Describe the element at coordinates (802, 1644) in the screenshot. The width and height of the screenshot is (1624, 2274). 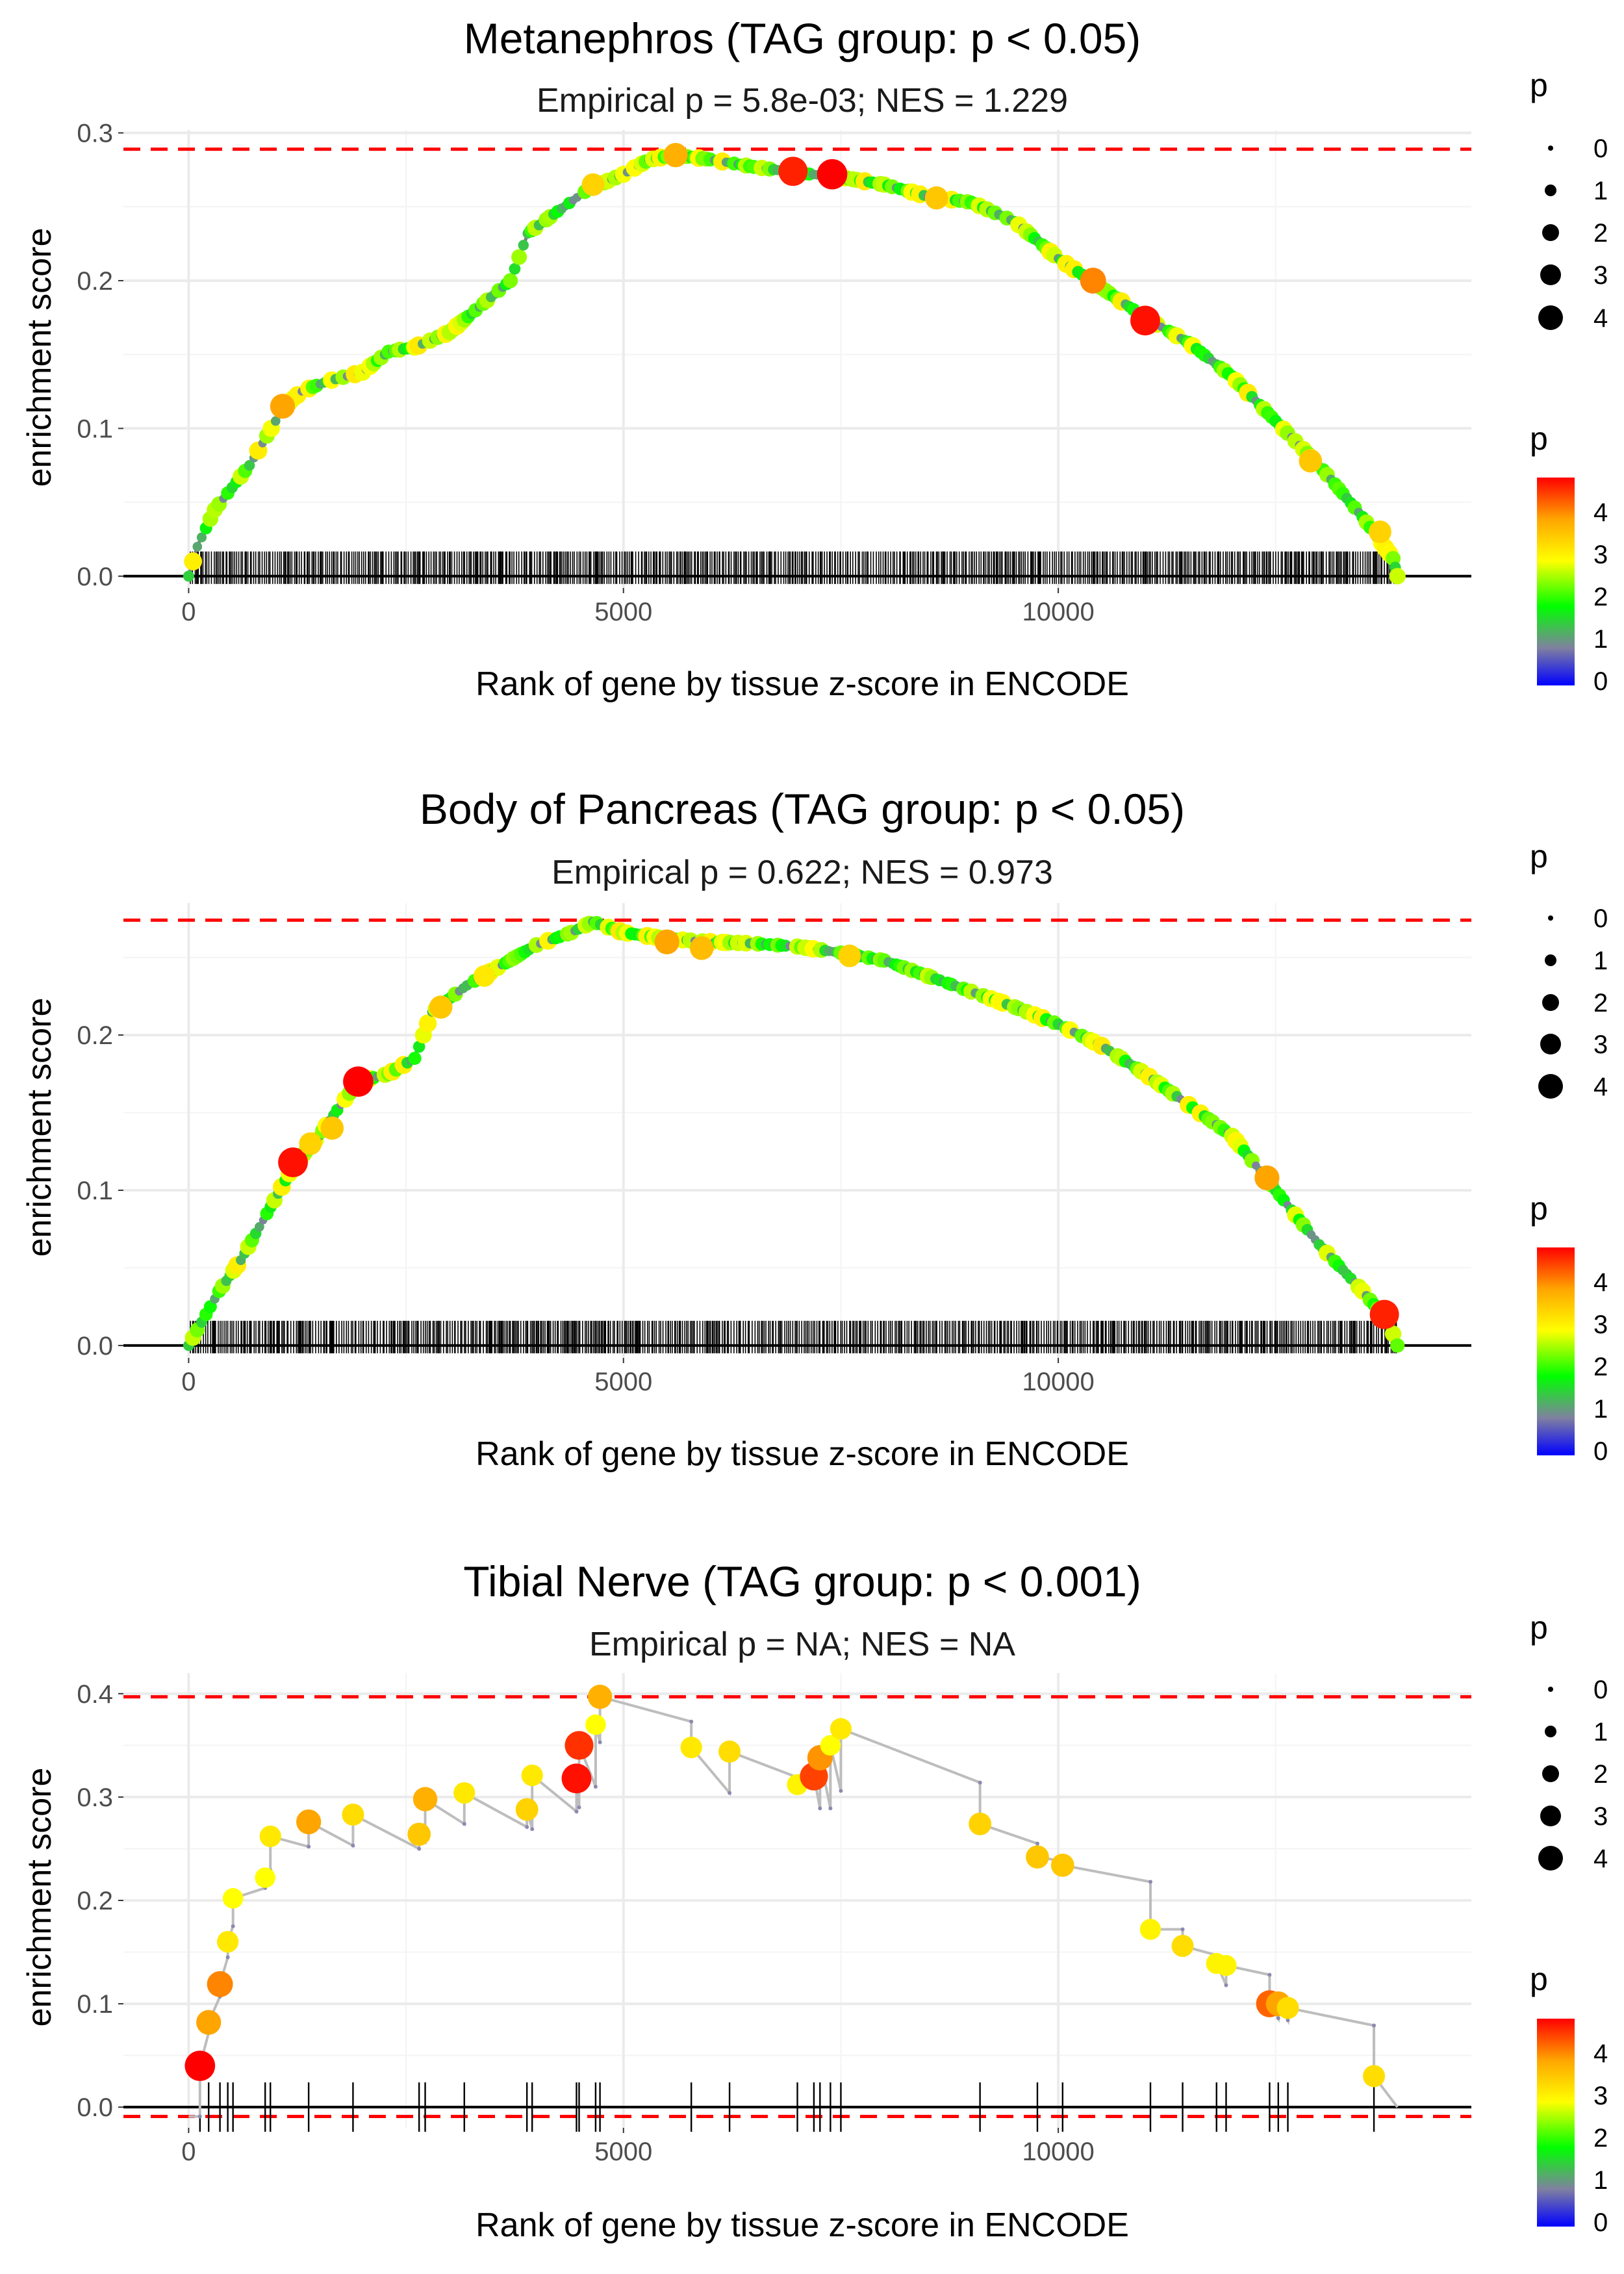
I see `chart-subtitle: Empirical p = NA; NES = NA` at that location.